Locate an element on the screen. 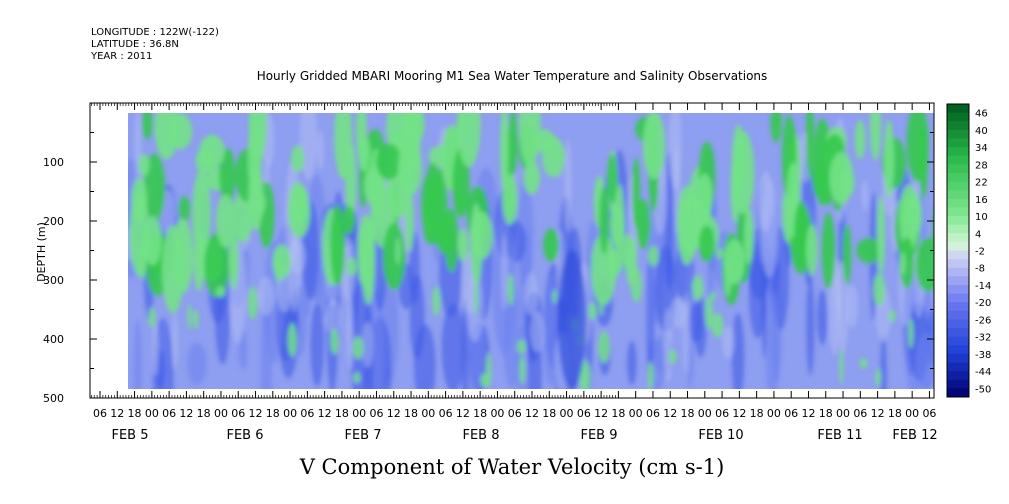  colorbar-label: -32 is located at coordinates (983, 338).